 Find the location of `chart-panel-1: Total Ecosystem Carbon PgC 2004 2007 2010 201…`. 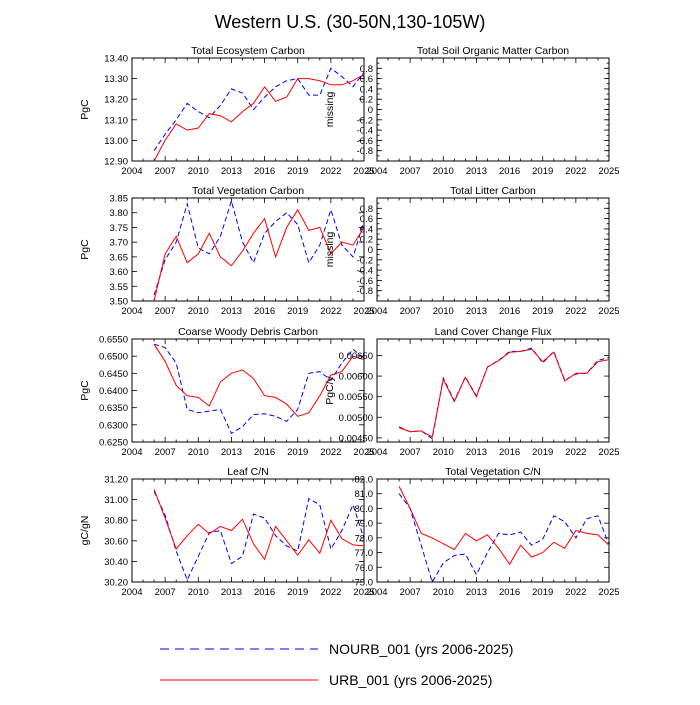

chart-panel-1: Total Ecosystem Carbon PgC 2004 2007 2010 201… is located at coordinates (227, 111).